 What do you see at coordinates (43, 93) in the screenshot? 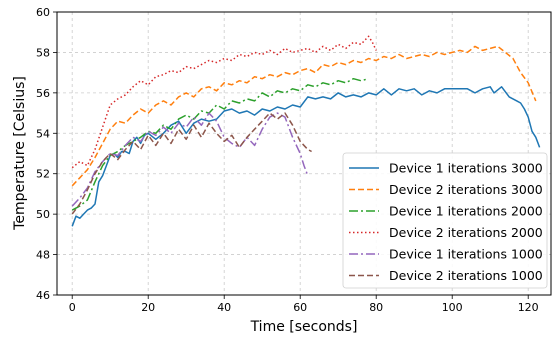
I see `y-tick-label: 56` at bounding box center [43, 93].